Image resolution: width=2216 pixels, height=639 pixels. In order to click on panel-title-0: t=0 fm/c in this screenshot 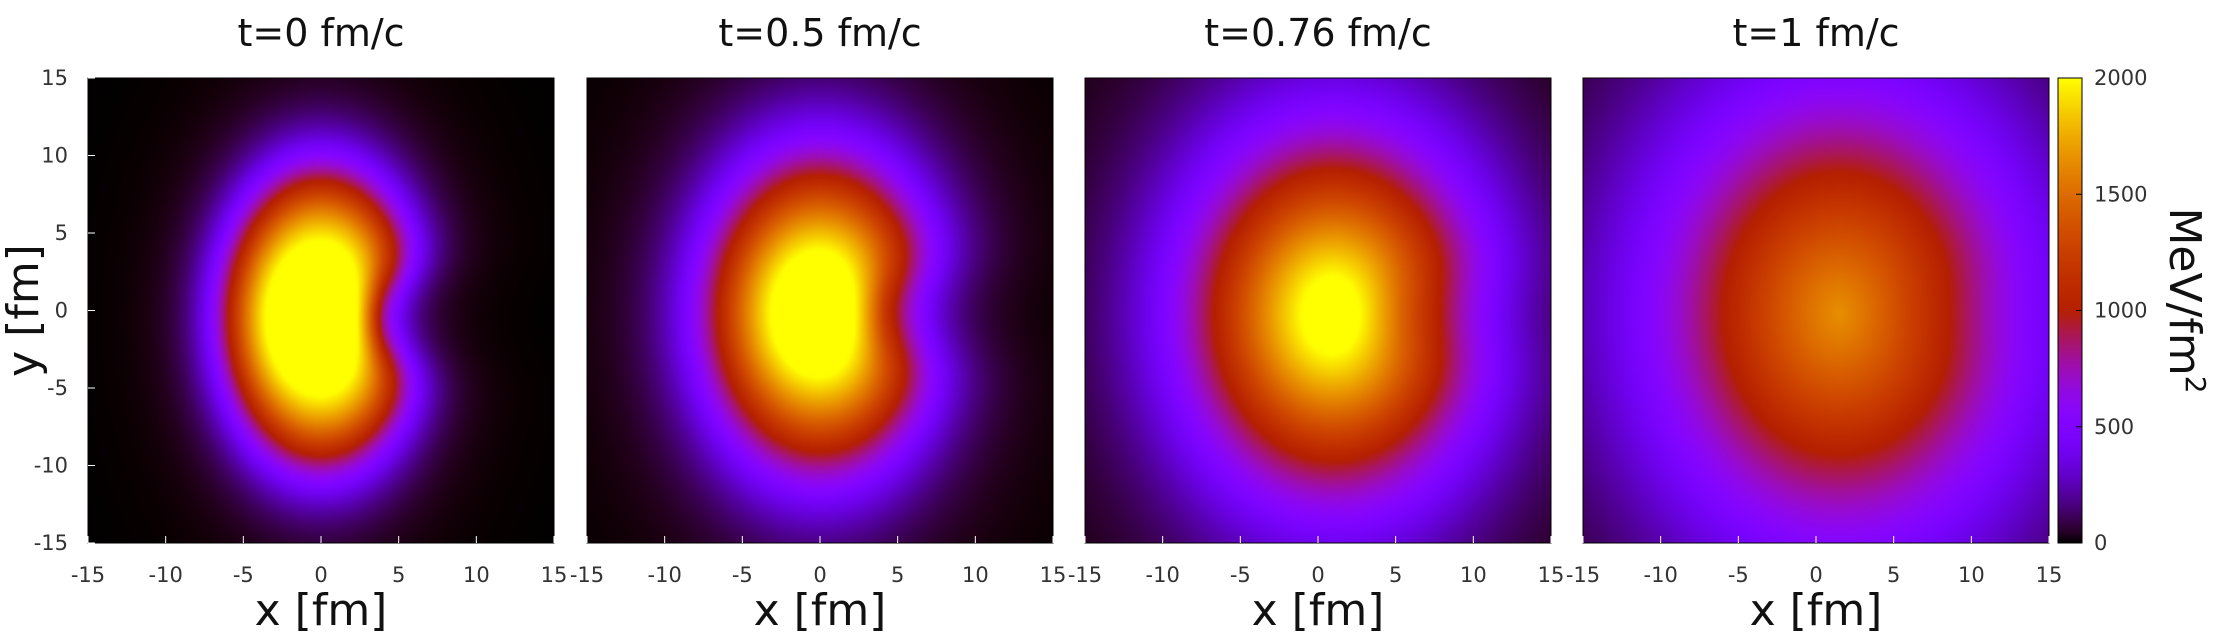, I will do `click(320, 33)`.